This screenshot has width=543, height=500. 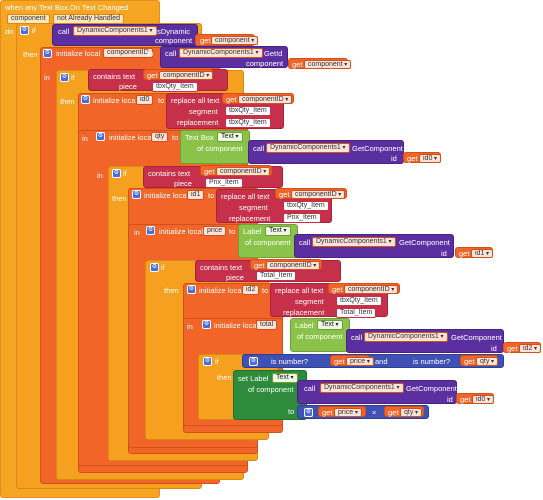 I want to click on type-textbox: Text Box, so click(x=199, y=137).